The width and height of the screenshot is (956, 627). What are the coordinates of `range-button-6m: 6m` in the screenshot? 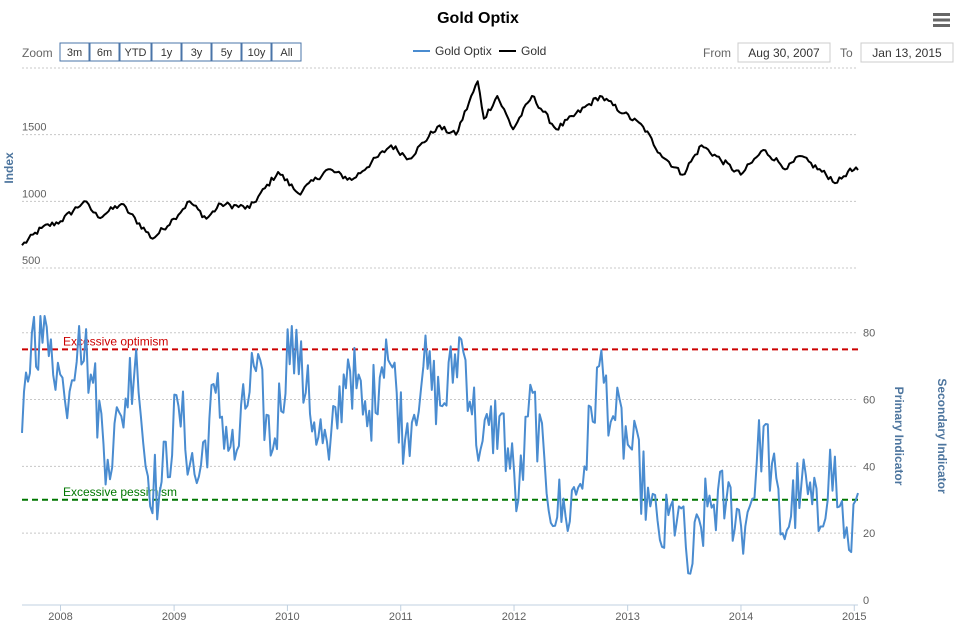 It's located at (104, 52).